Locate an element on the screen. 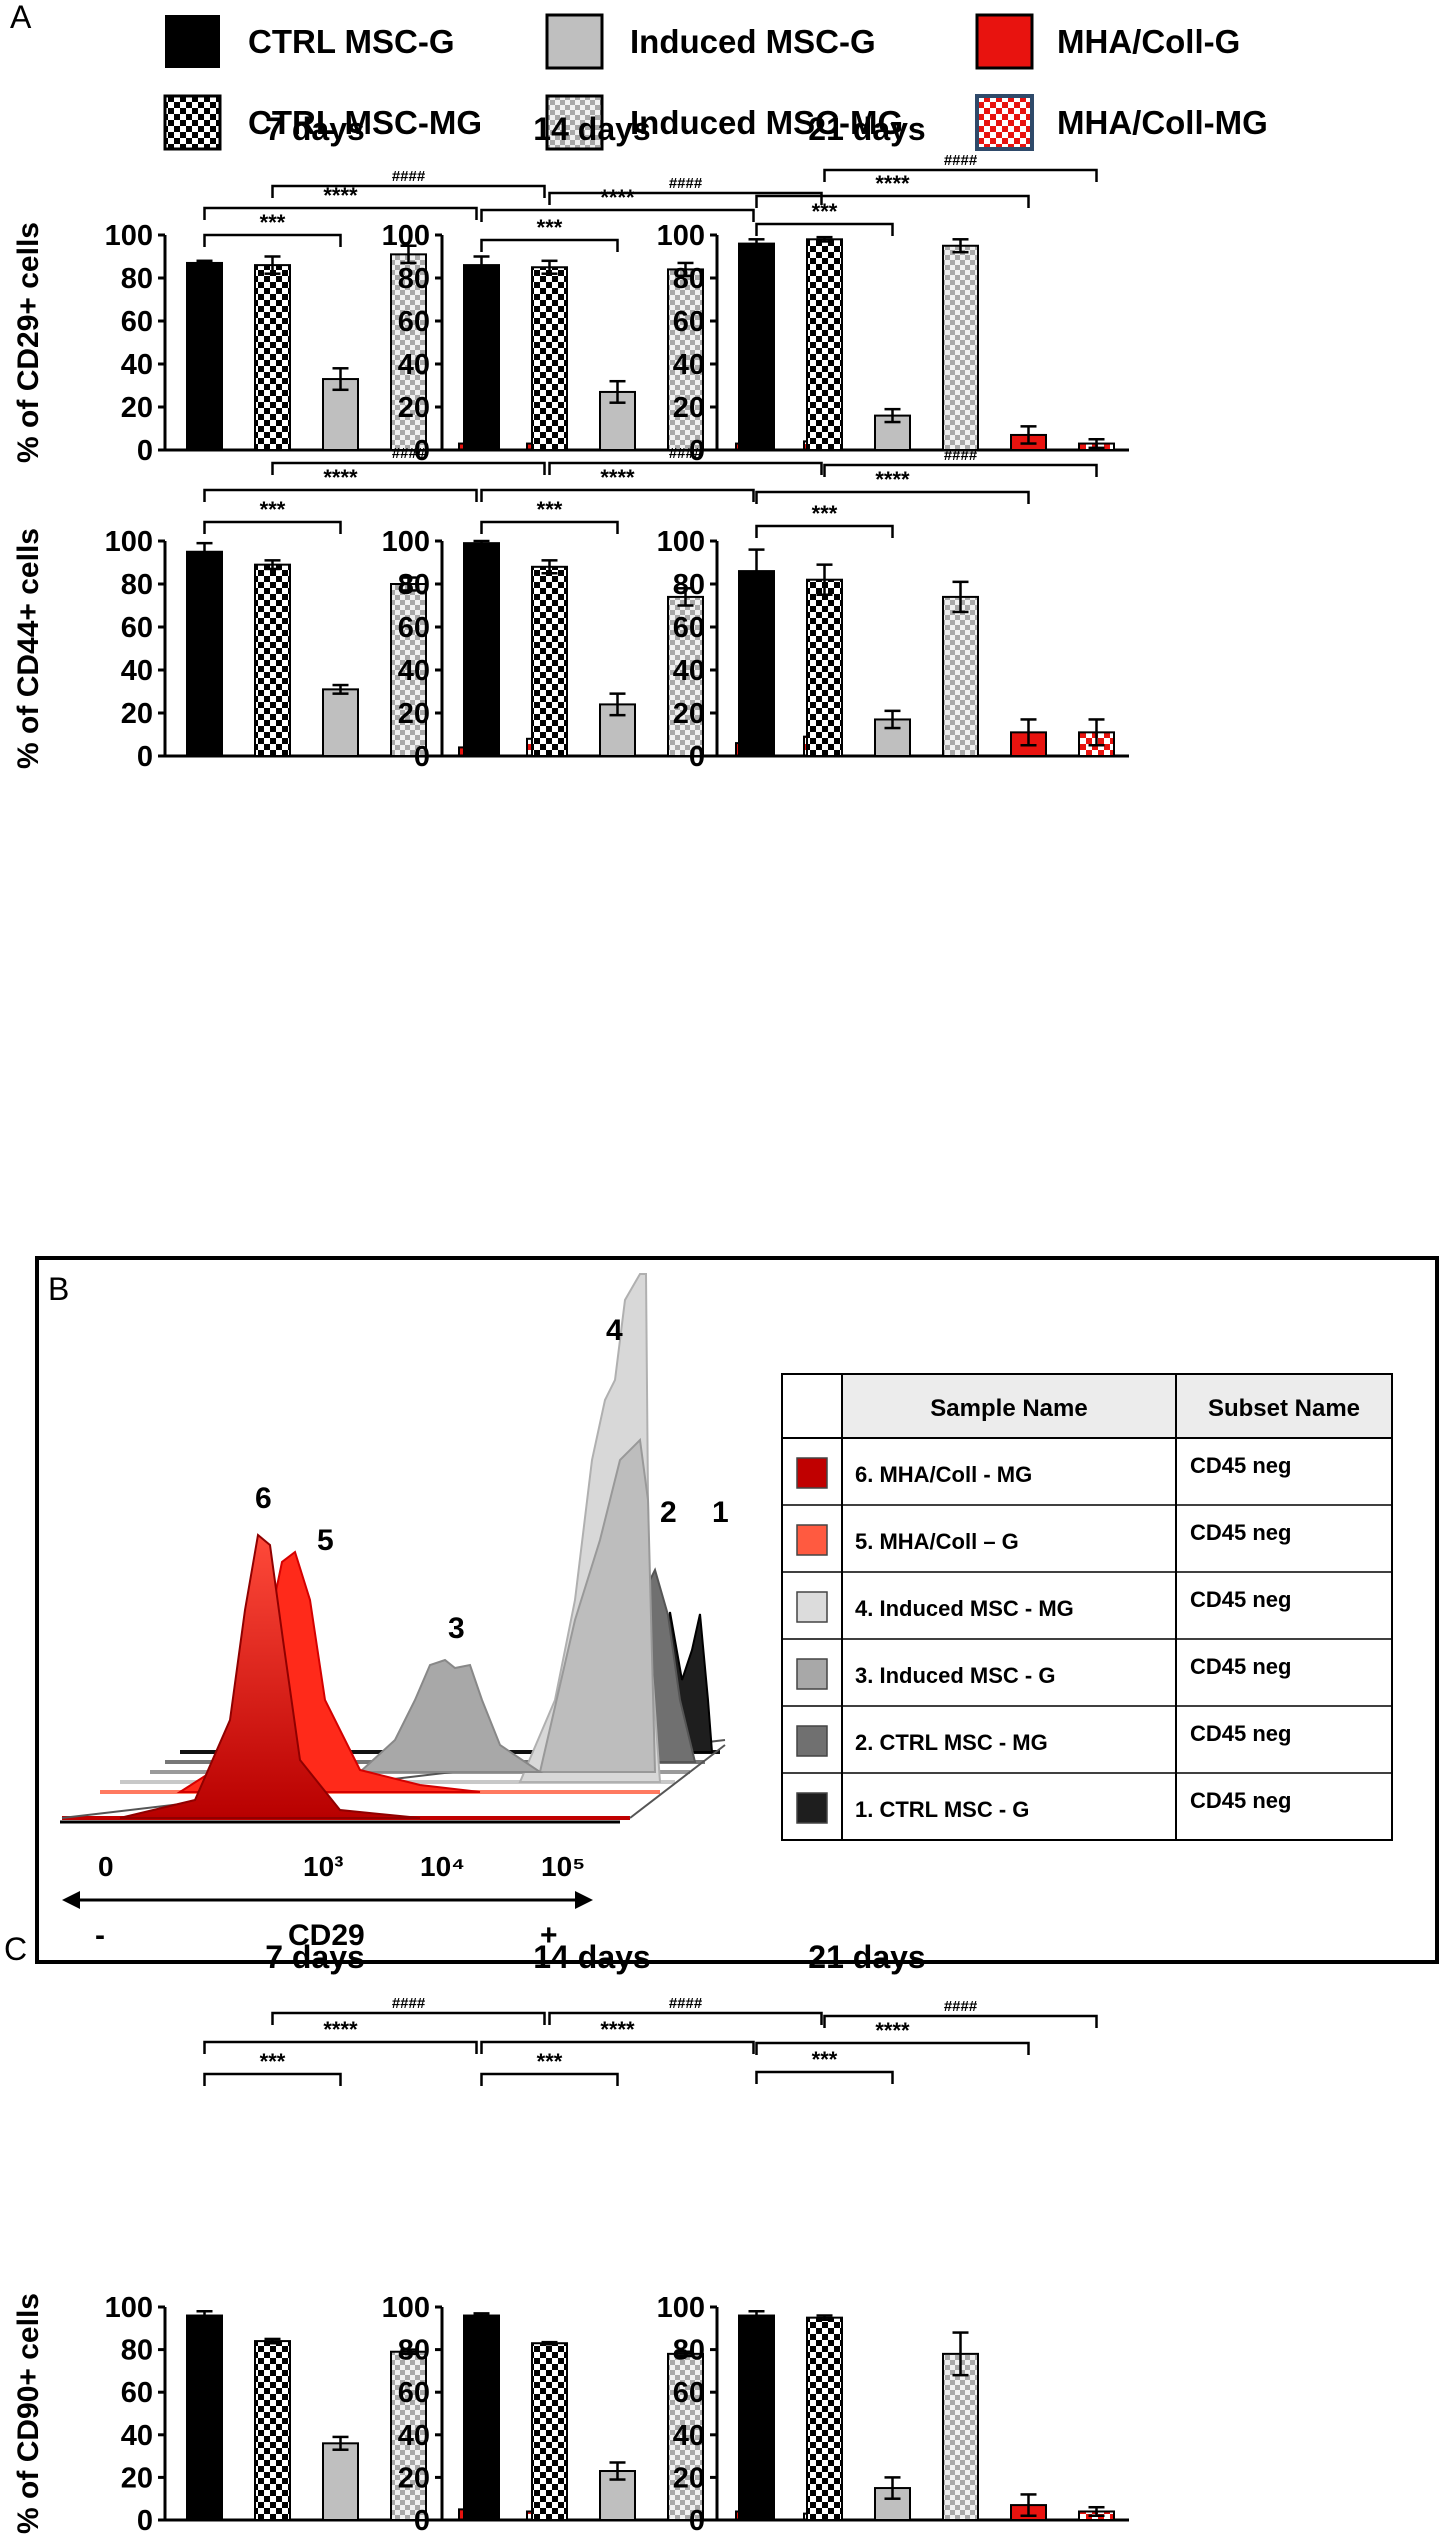  table-header-bg is located at coordinates (1117, 1406).